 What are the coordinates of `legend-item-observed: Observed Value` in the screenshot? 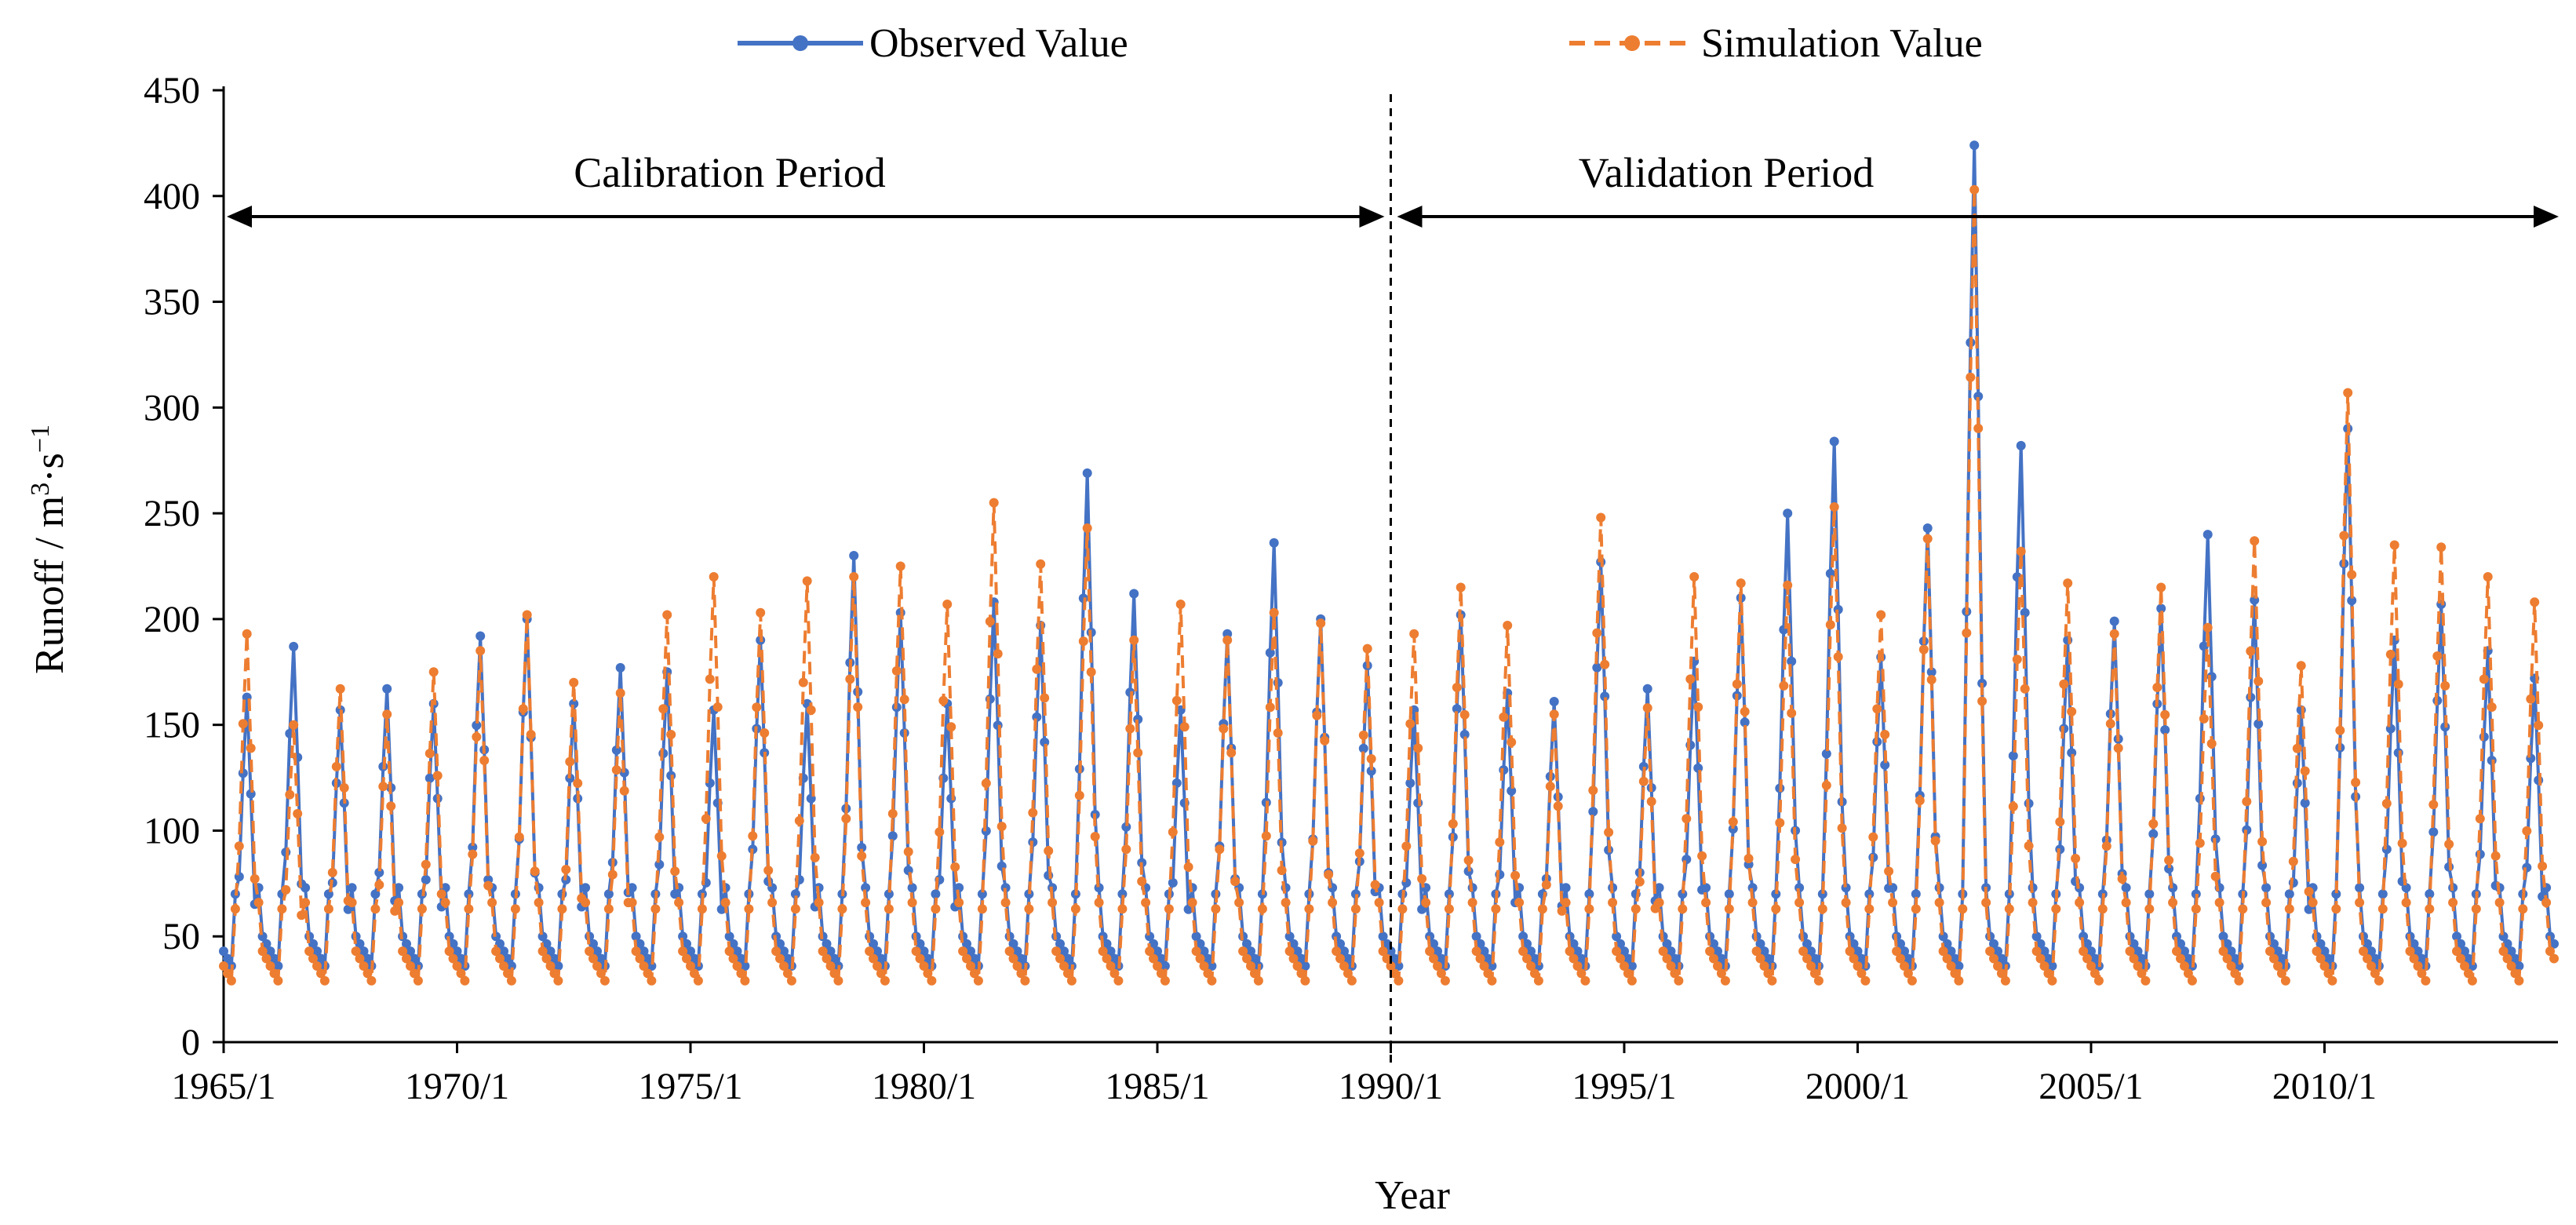 It's located at (933, 43).